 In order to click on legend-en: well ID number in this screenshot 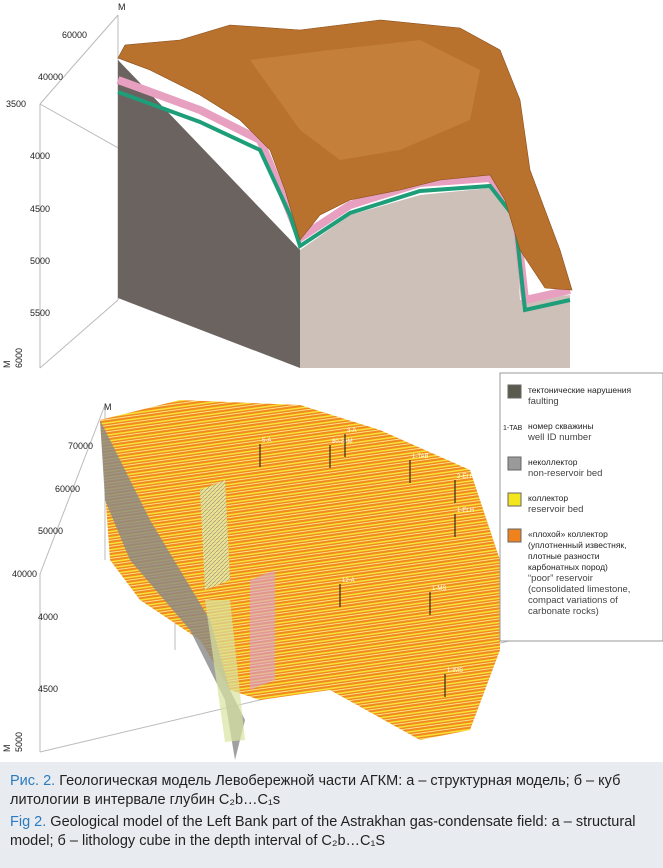, I will do `click(559, 437)`.